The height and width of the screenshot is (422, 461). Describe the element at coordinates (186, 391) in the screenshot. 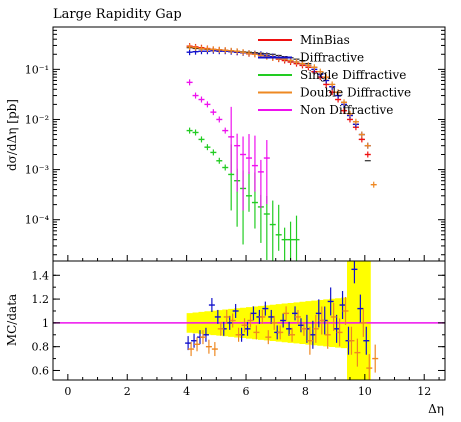

I see `x-tick-label: 4` at that location.